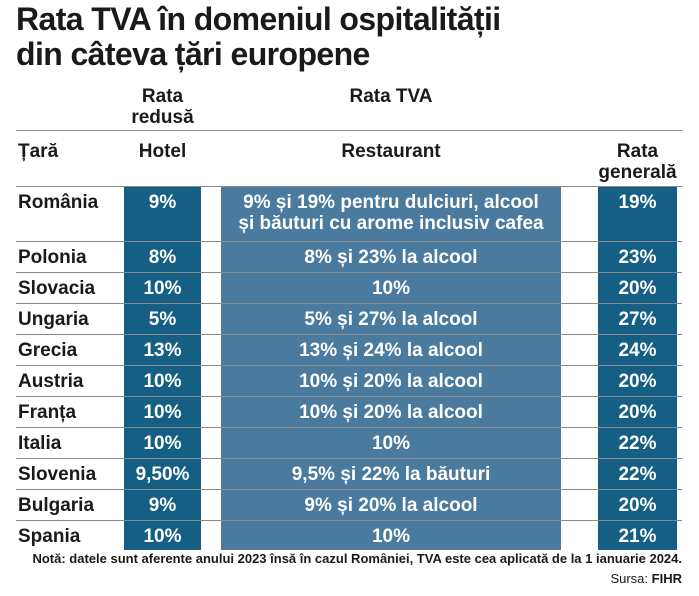 The height and width of the screenshot is (596, 699). I want to click on country-cell: Austria, so click(51, 381).